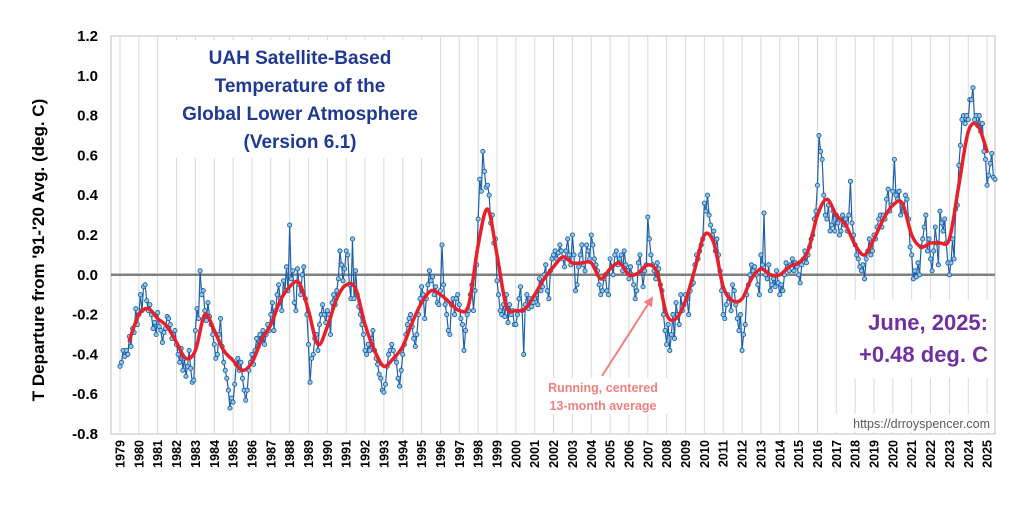  I want to click on x-tick-label: 1980, so click(139, 454).